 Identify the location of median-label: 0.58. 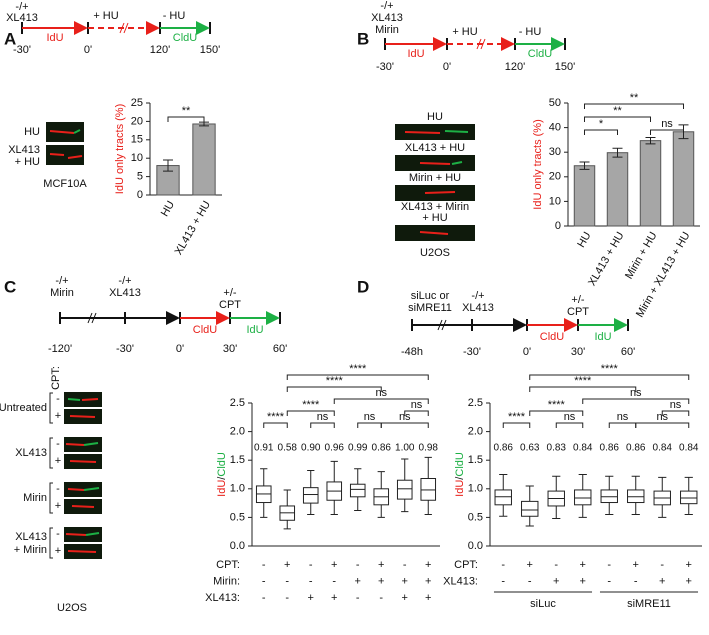
(288, 448).